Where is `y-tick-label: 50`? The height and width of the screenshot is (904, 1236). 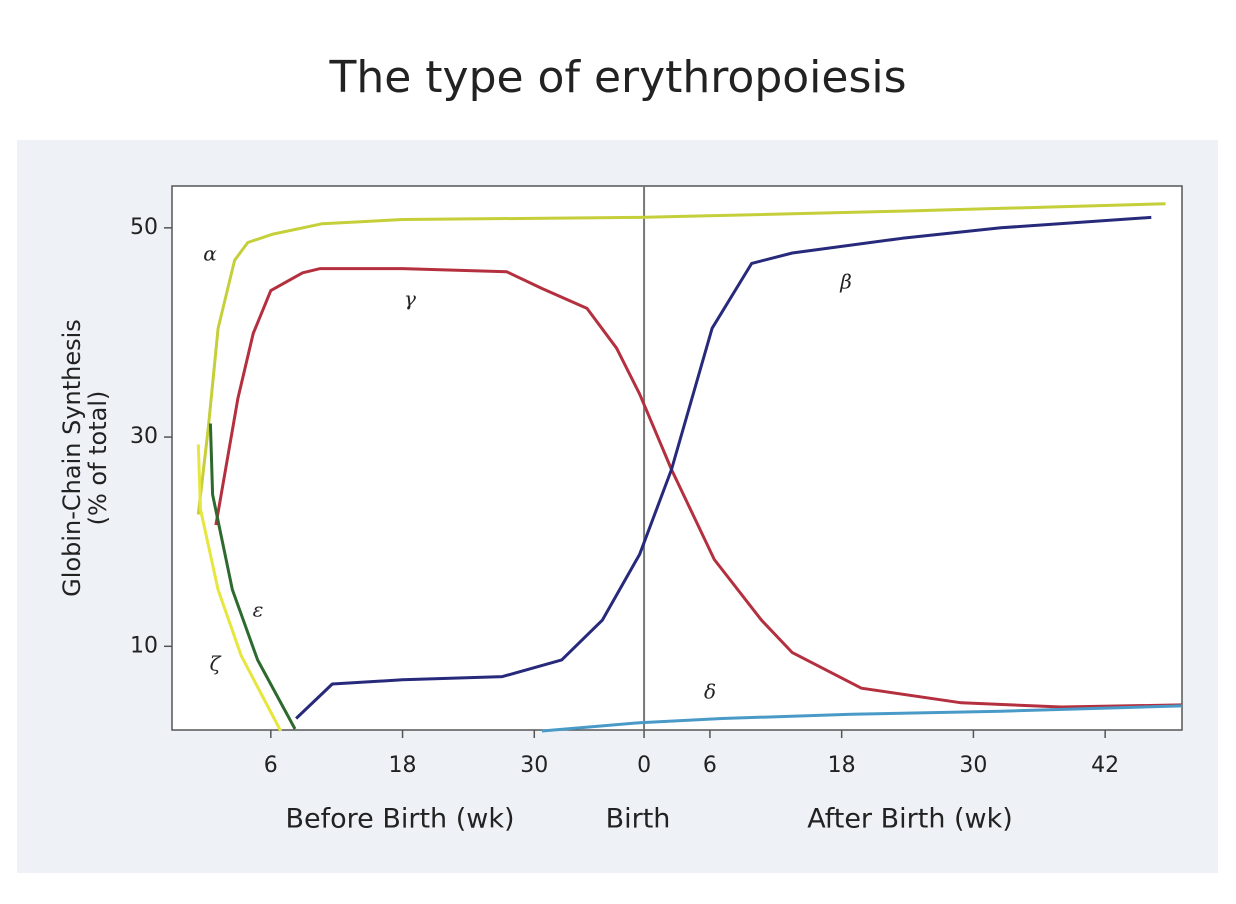 y-tick-label: 50 is located at coordinates (144, 227).